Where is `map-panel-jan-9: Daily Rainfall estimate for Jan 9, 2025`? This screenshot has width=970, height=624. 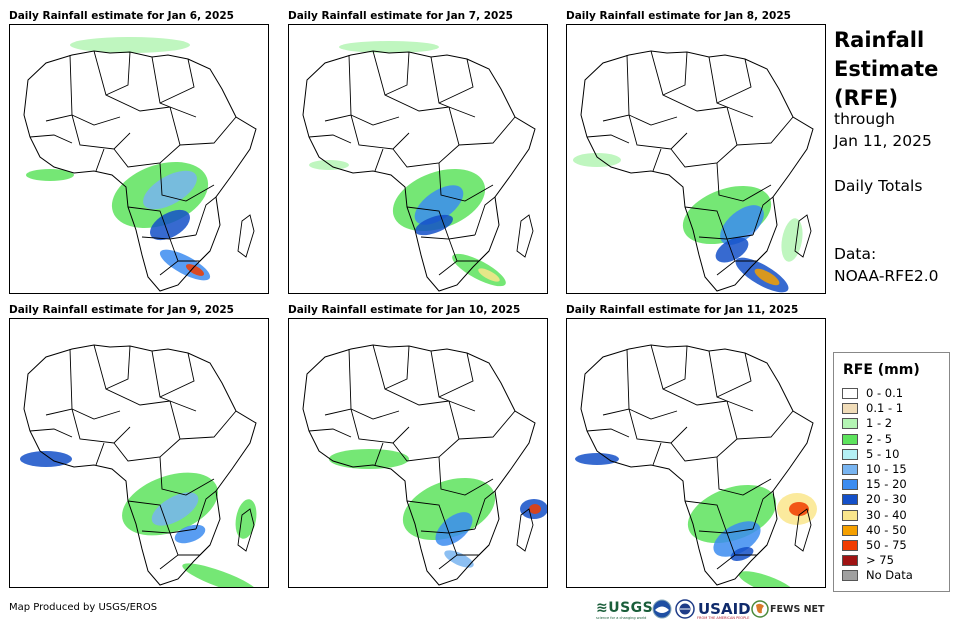
map-panel-jan-9: Daily Rainfall estimate for Jan 9, 2025 is located at coordinates (139, 447).